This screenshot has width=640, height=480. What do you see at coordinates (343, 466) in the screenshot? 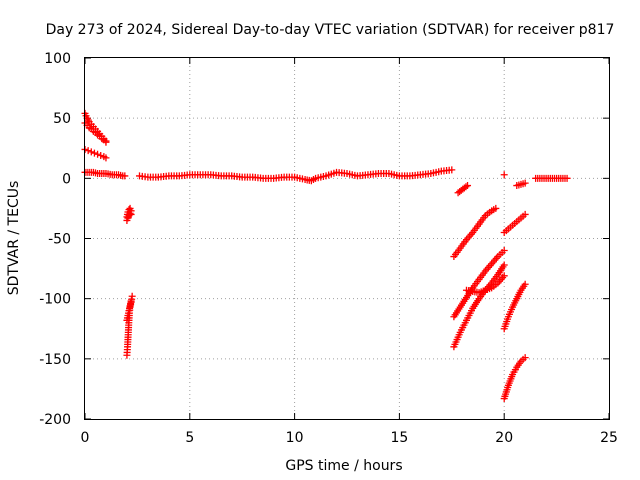
I see `x-axis-label: GPS time / hours` at bounding box center [343, 466].